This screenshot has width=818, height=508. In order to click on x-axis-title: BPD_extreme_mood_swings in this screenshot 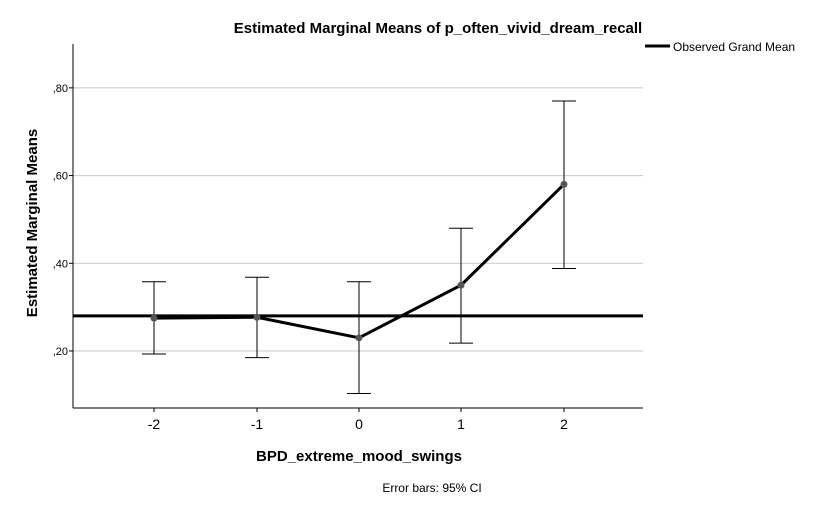, I will do `click(359, 456)`.